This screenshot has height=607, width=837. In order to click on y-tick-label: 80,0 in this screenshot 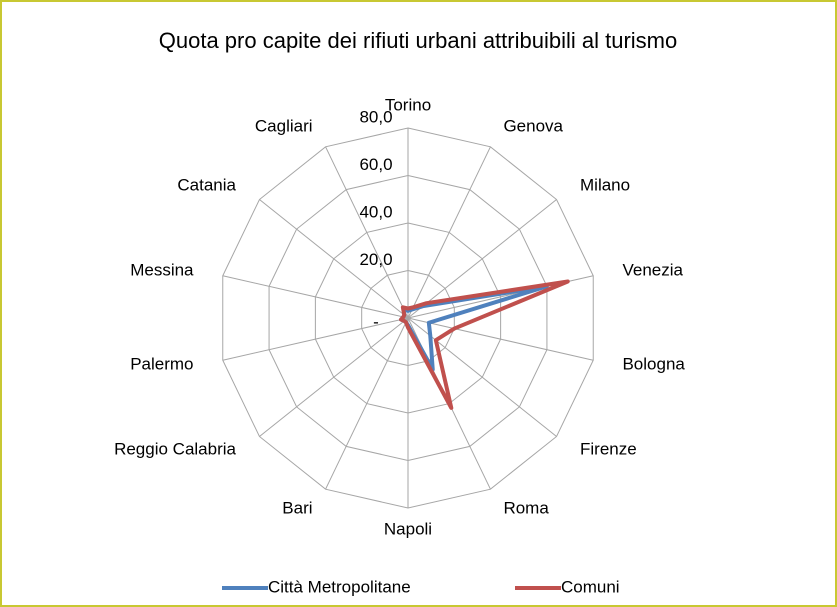, I will do `click(375, 116)`.